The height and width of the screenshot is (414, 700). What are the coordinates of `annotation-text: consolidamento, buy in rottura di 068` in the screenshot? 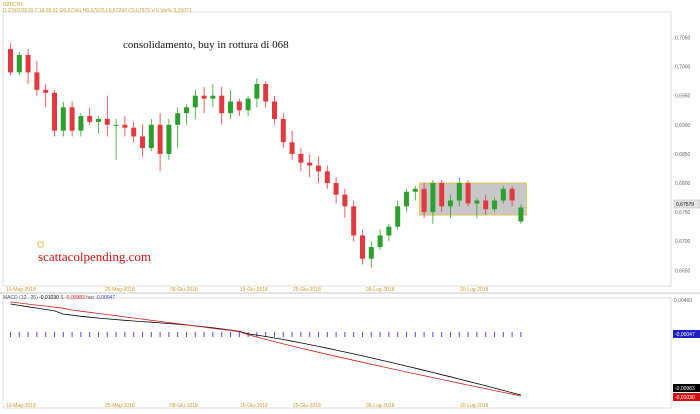 It's located at (206, 45).